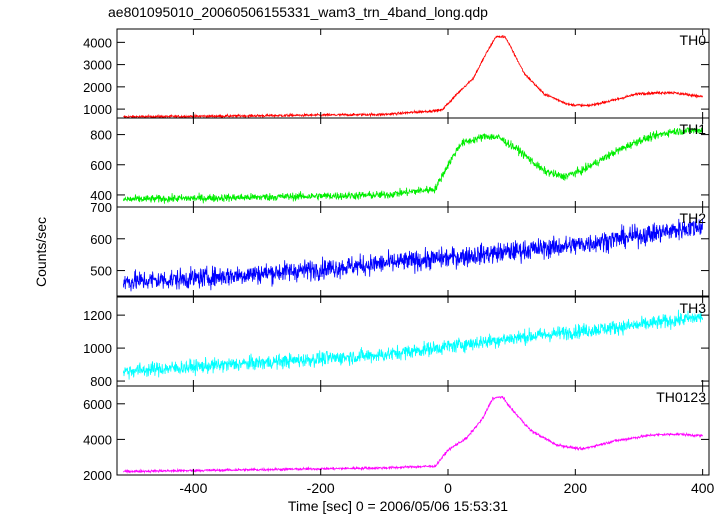 This screenshot has width=724, height=521. What do you see at coordinates (448, 488) in the screenshot?
I see `x-tick-label: 0` at bounding box center [448, 488].